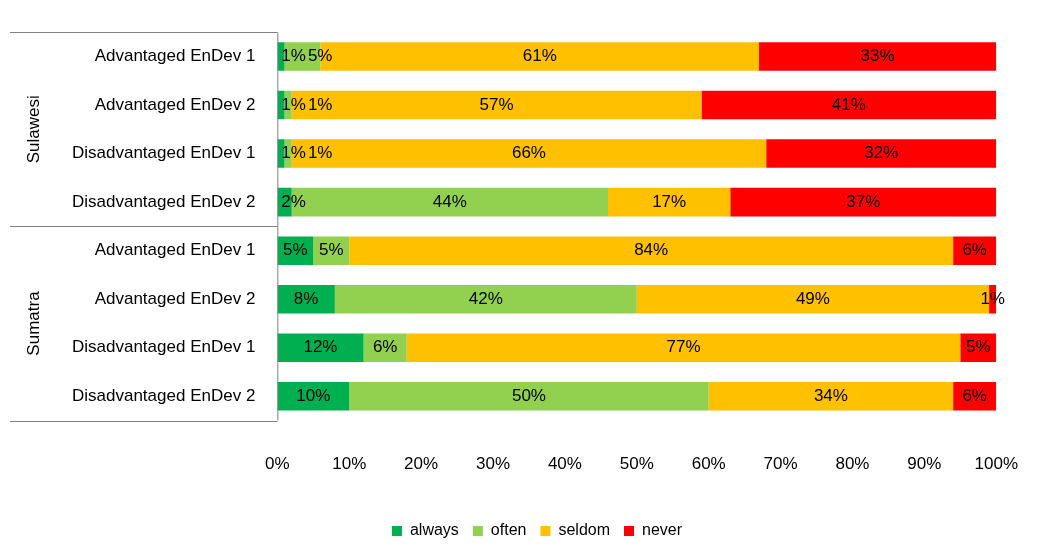 This screenshot has width=1052, height=549. I want to click on data-label: 50%, so click(528, 396).